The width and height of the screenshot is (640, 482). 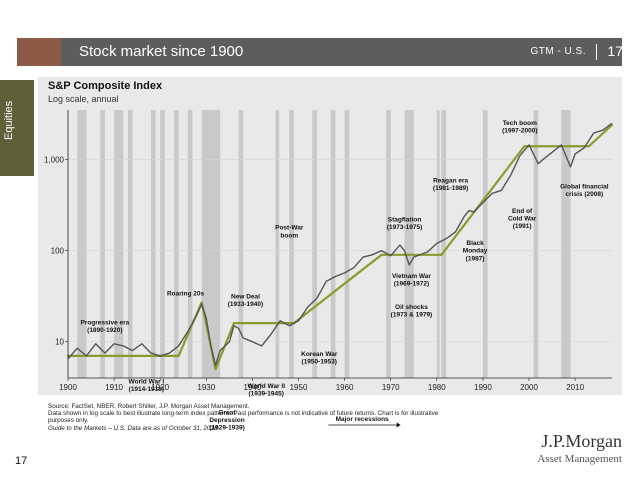 I want to click on x-tick-label-8: 1980, so click(x=437, y=387).